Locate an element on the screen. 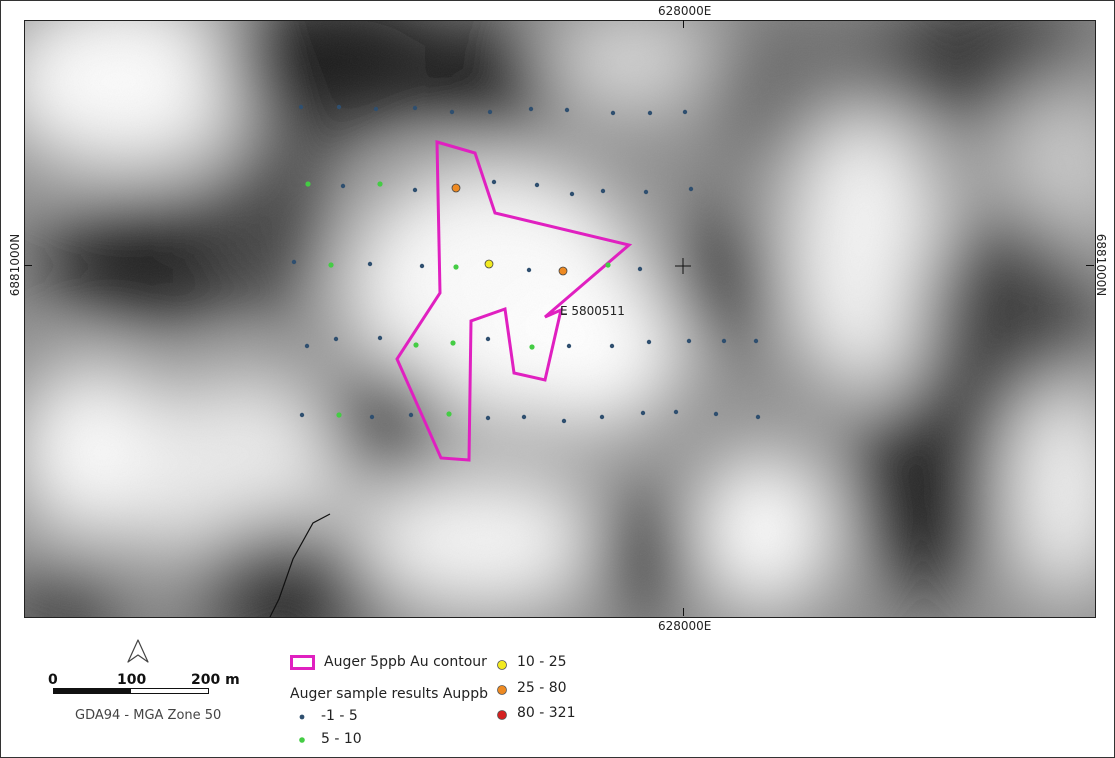 Image resolution: width=1115 pixels, height=758 pixels. scale-tick-0: 0 is located at coordinates (53, 680).